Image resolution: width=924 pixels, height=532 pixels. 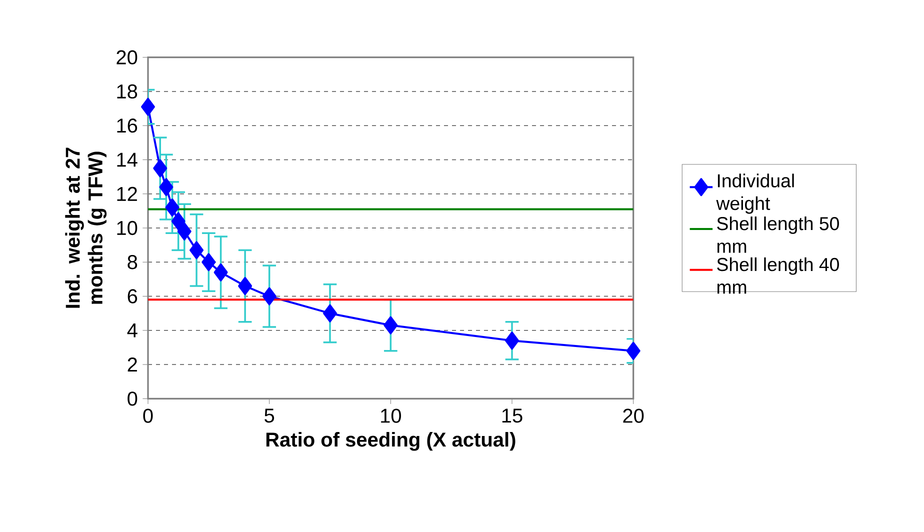 I want to click on x-axis-title: Ratio of seeding (X actual), so click(x=391, y=441).